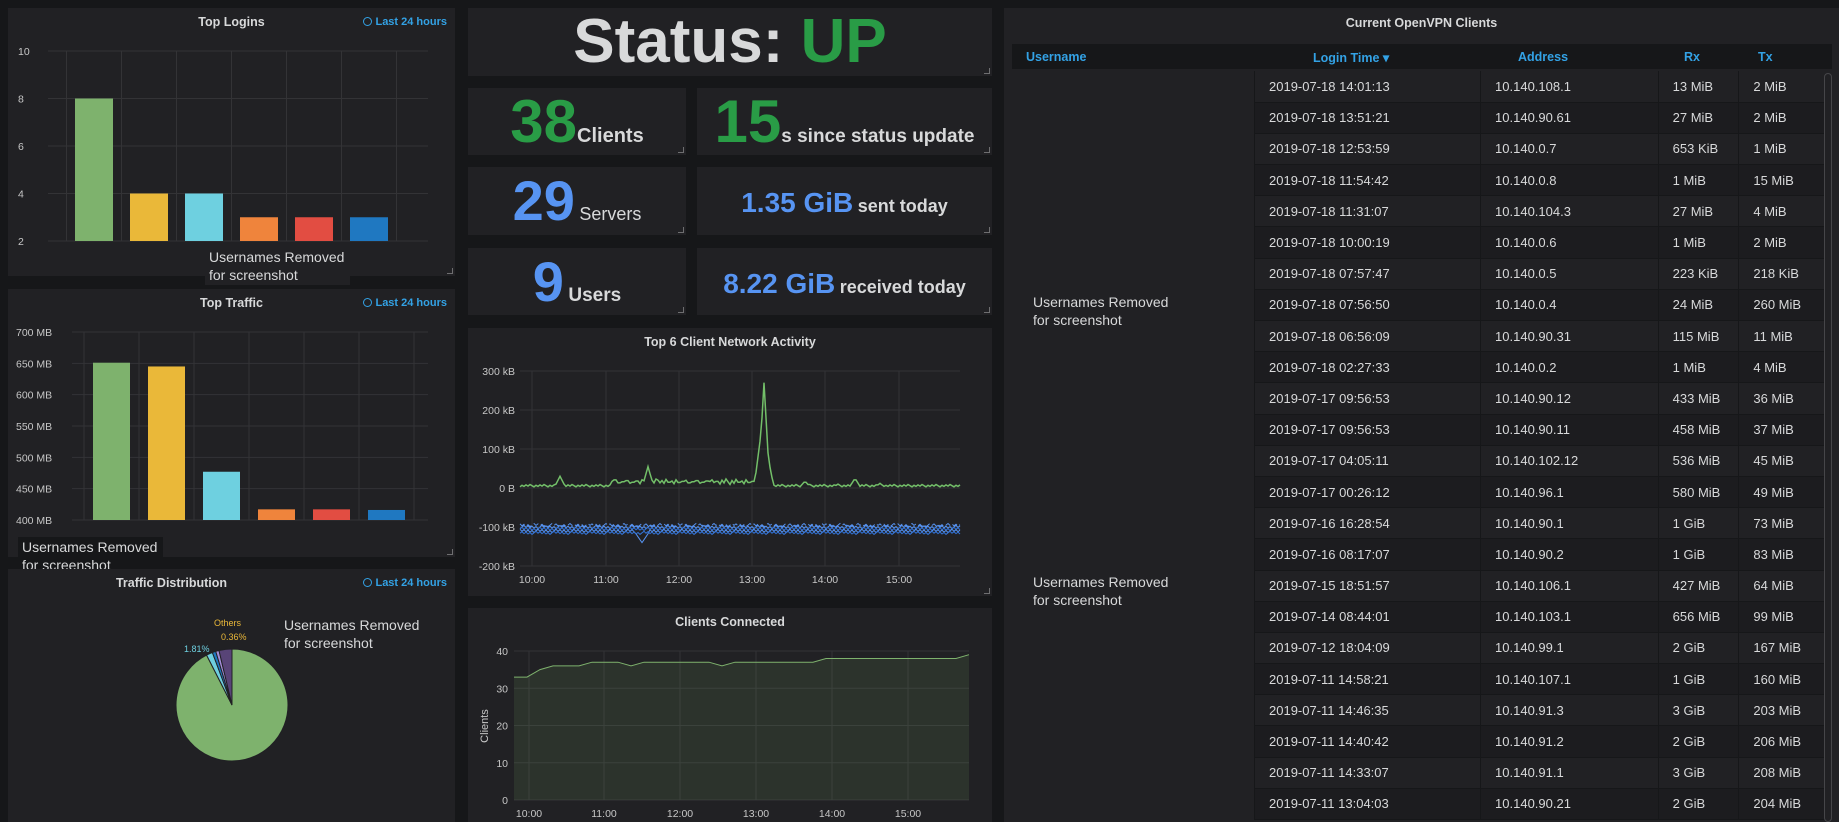  What do you see at coordinates (1781, 274) in the screenshot?
I see `tx-cell: 218 KiB` at bounding box center [1781, 274].